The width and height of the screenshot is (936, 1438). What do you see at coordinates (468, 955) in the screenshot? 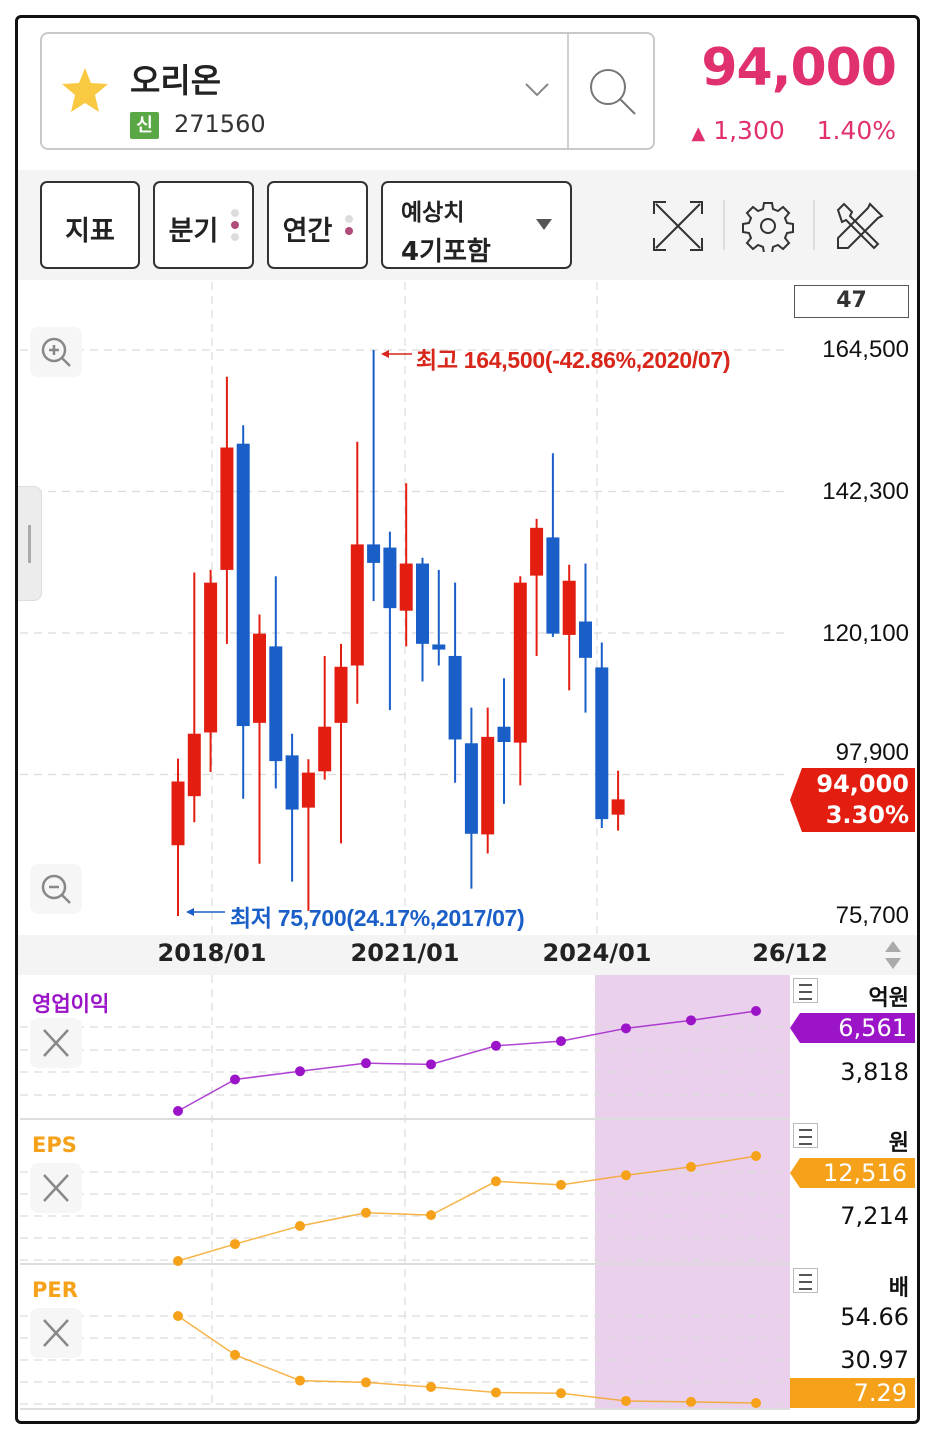
I see `time-axis: 2018/01 2021/01 2024/01 26/12` at bounding box center [468, 955].